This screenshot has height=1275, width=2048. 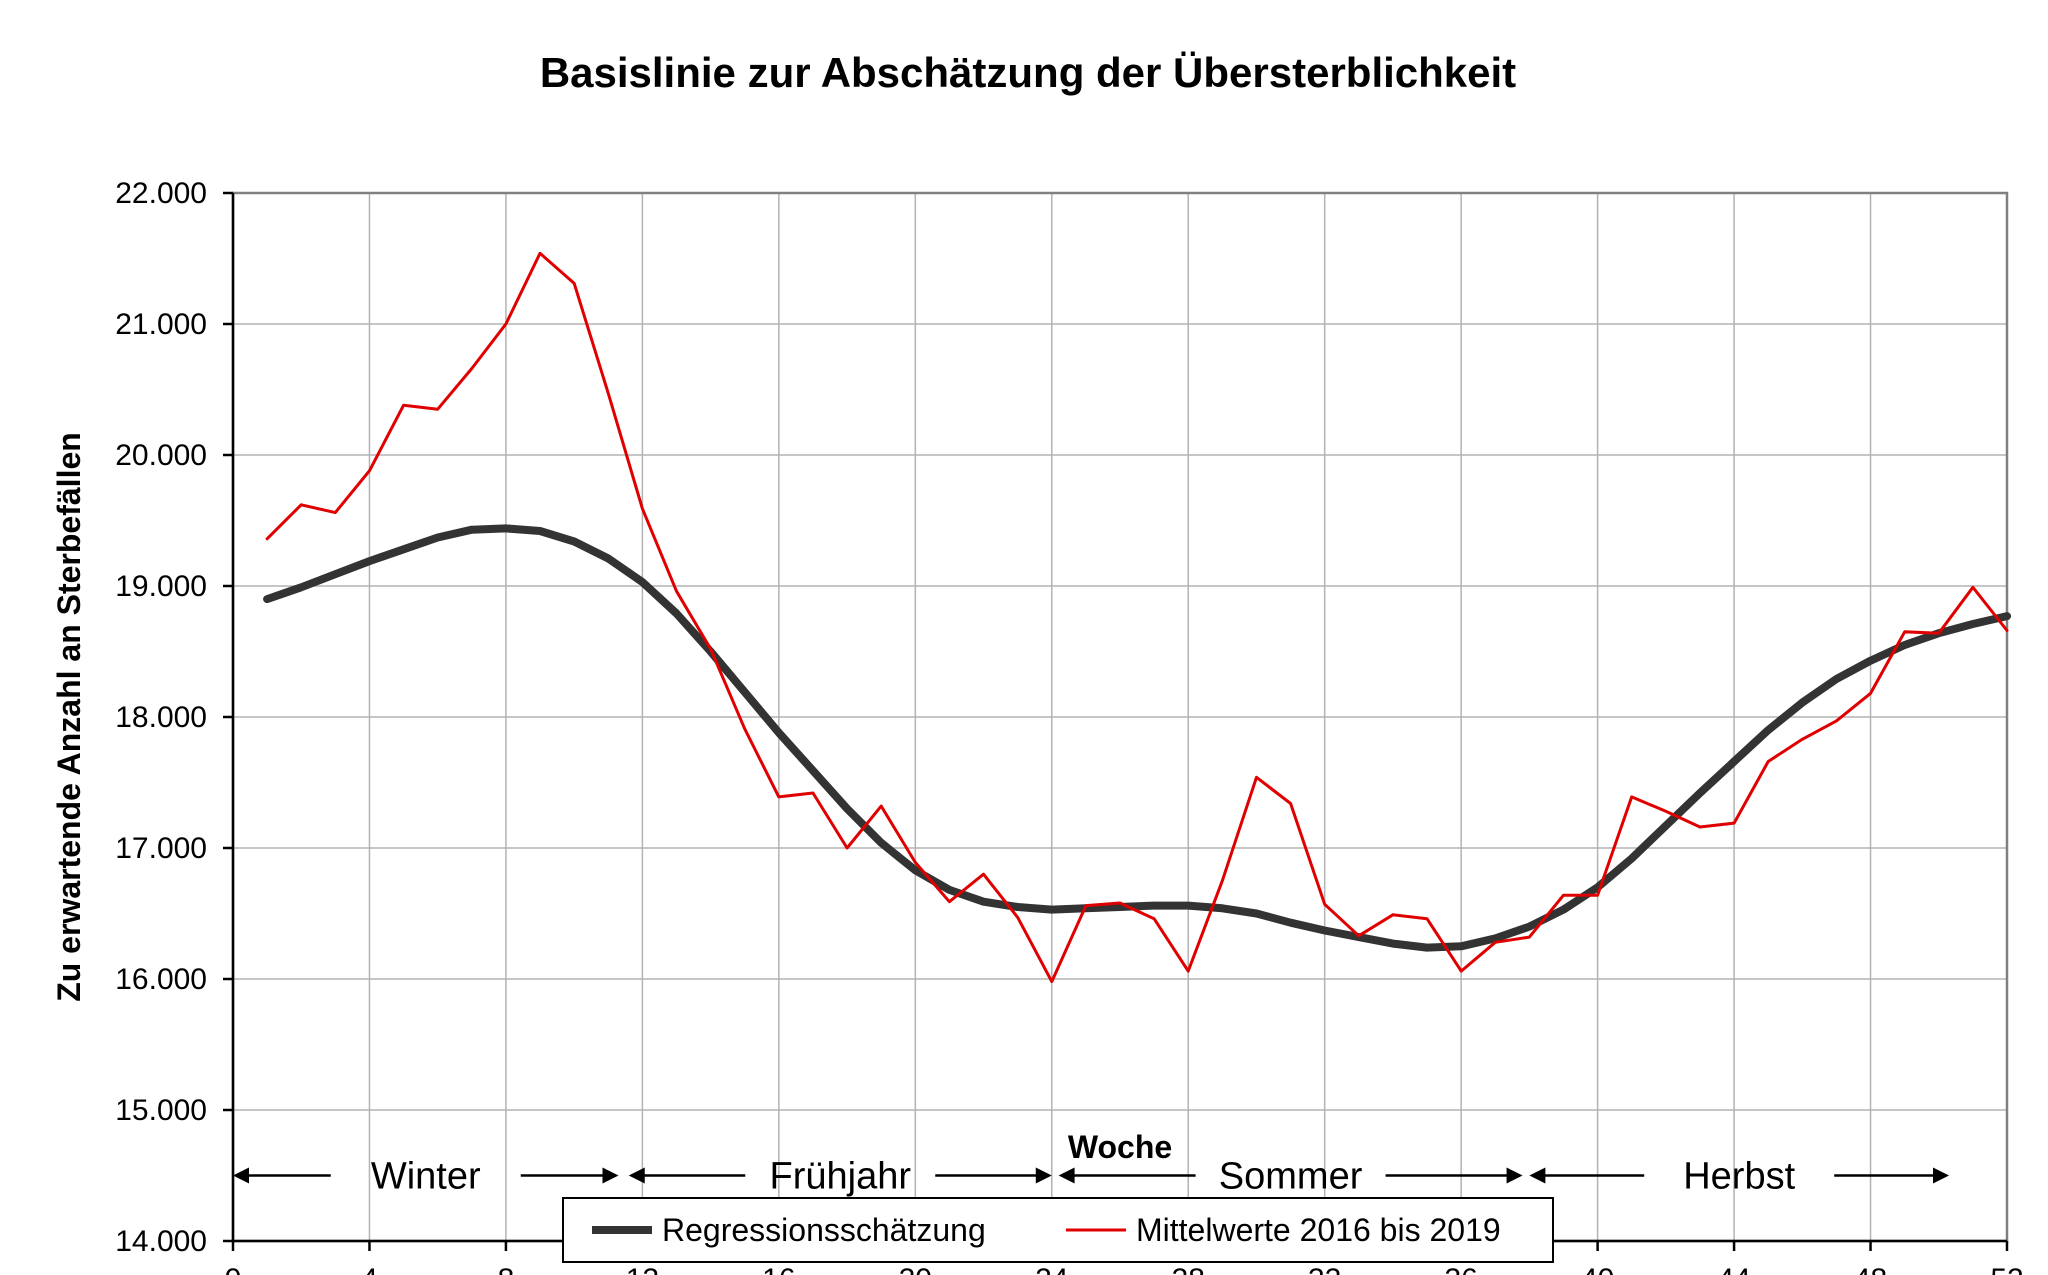 I want to click on y-tick-label-5: 19.000, so click(x=161, y=586).